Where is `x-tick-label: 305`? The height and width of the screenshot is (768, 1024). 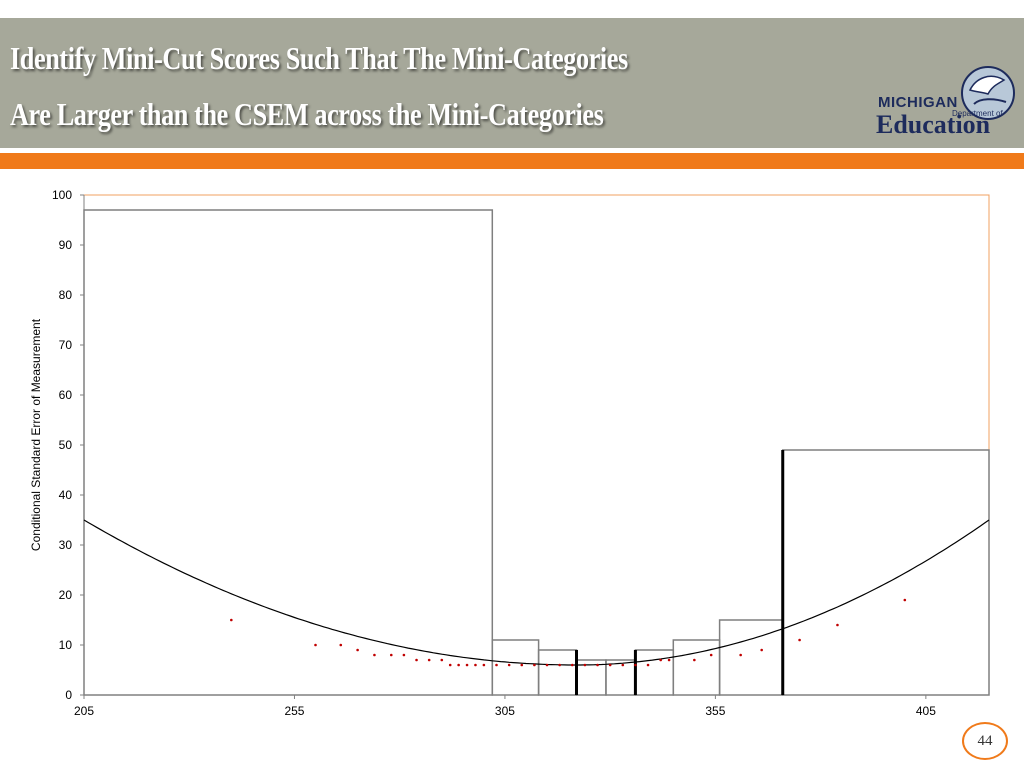
x-tick-label: 305 is located at coordinates (505, 711).